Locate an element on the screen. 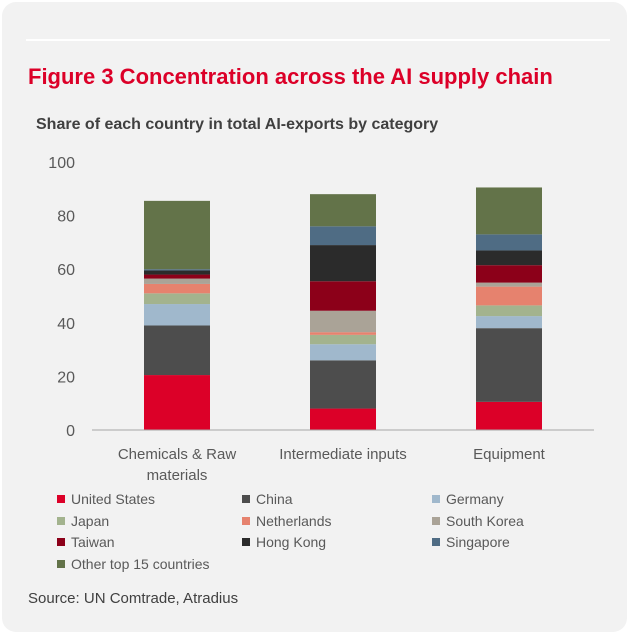 The image size is (633, 638). legend-item: Taiwan is located at coordinates (86, 542).